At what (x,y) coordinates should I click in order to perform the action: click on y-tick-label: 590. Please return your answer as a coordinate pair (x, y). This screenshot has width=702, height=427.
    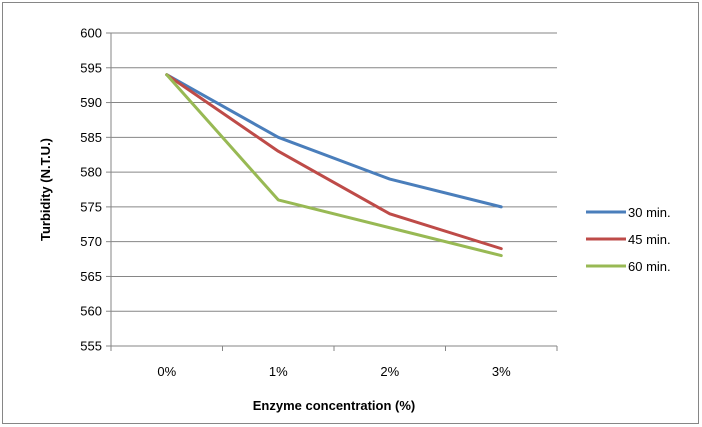
    Looking at the image, I should click on (91, 102).